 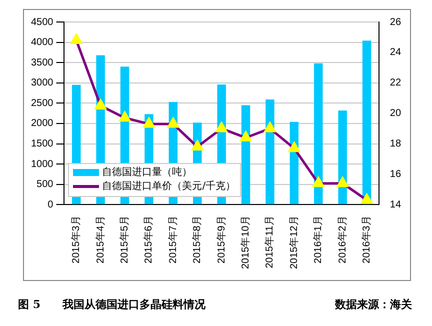 I want to click on x-tick-label: 2015年11月, so click(x=270, y=242).